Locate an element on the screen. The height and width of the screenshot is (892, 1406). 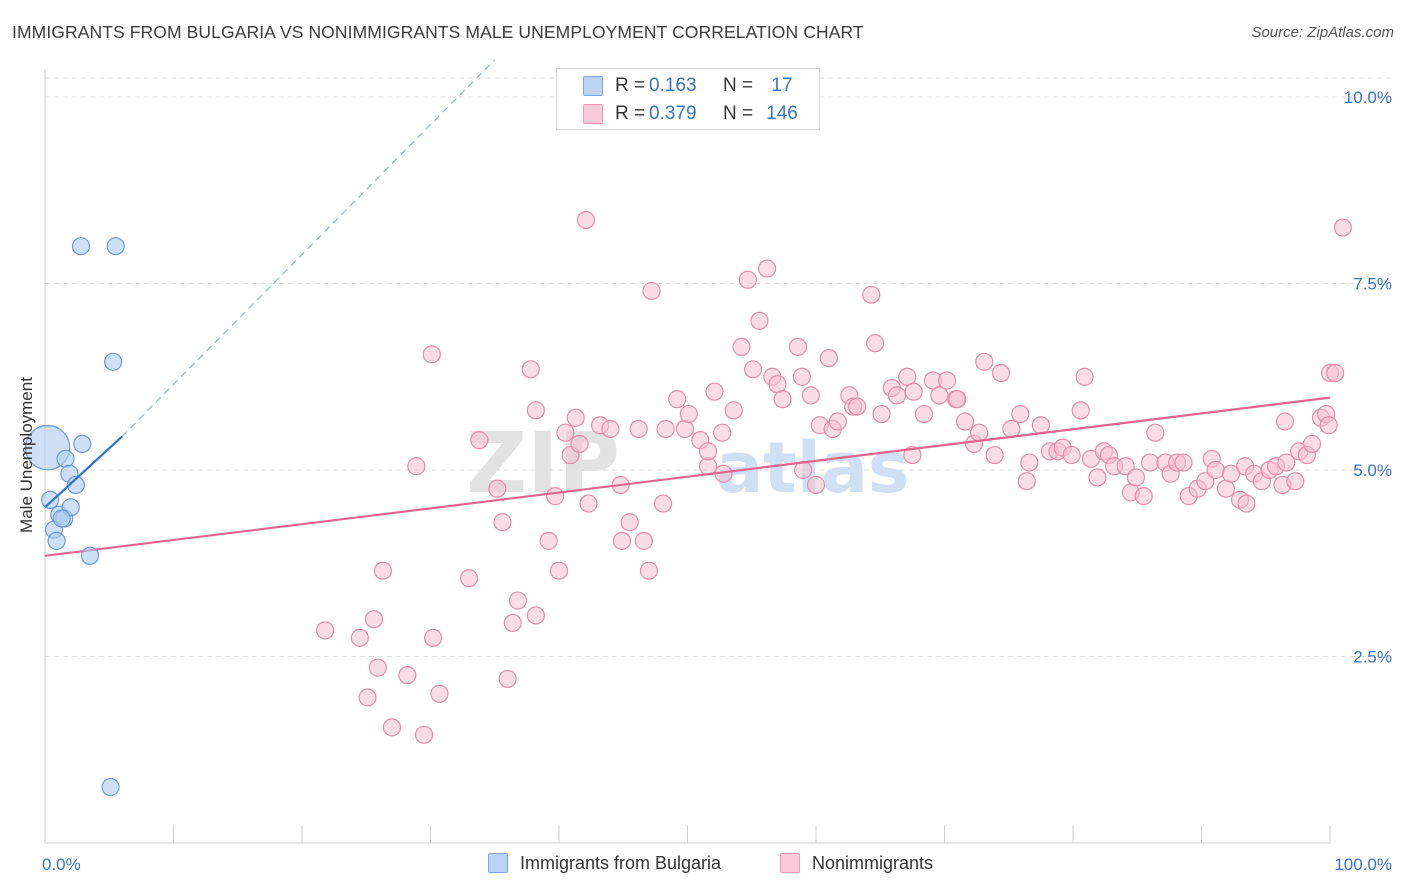
y-tick-label: 7.5% is located at coordinates (1372, 284).